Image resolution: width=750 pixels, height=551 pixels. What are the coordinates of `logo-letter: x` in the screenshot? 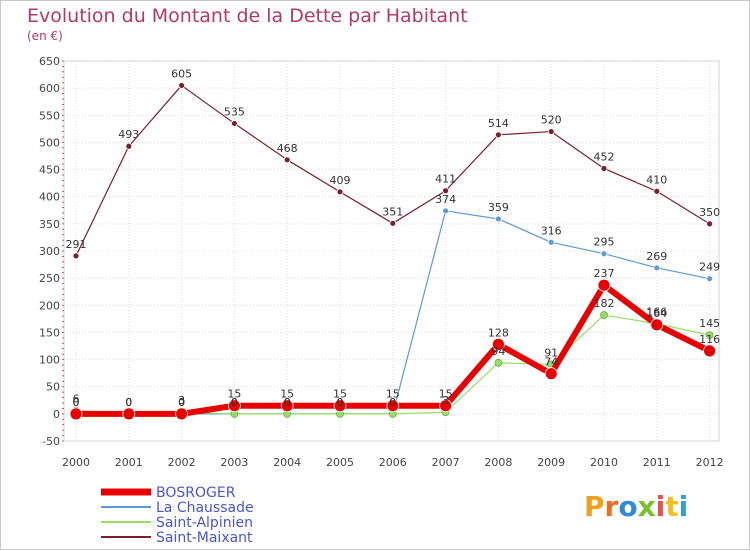 It's located at (646, 506).